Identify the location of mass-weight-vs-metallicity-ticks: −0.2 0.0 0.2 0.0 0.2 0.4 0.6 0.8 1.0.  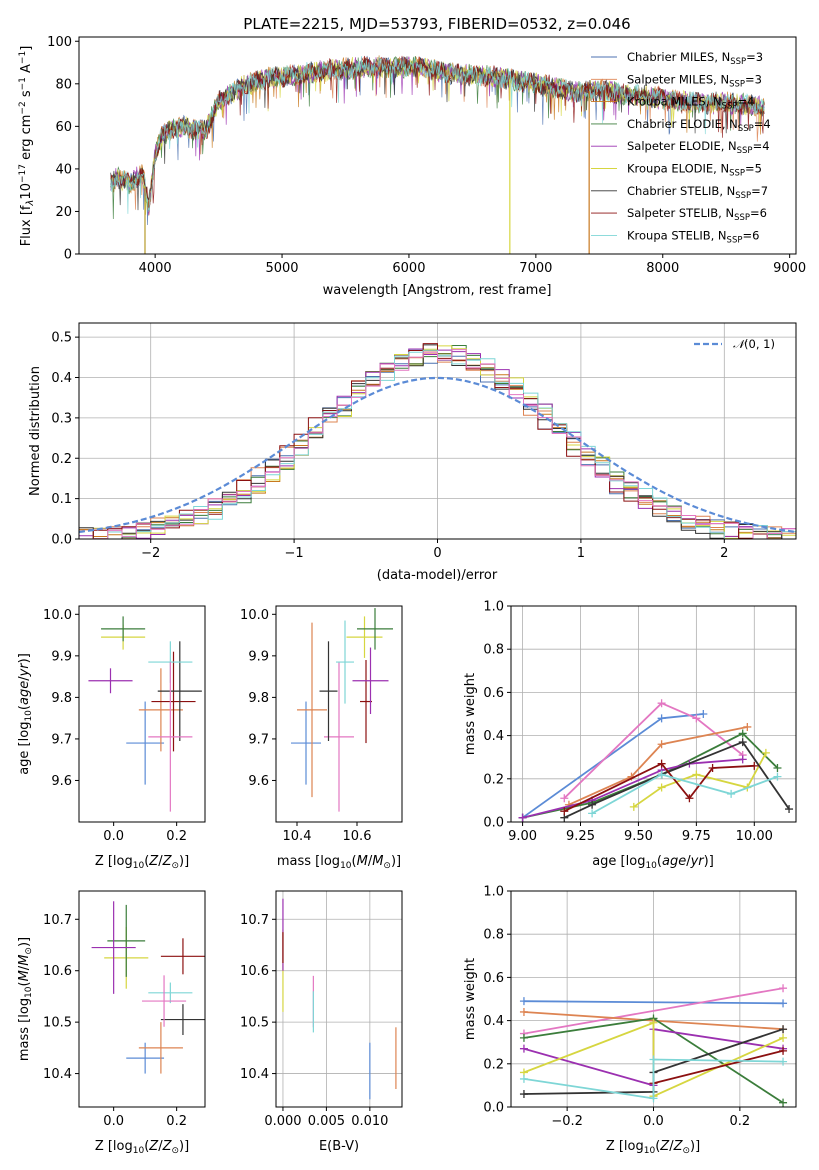
(616, 1007).